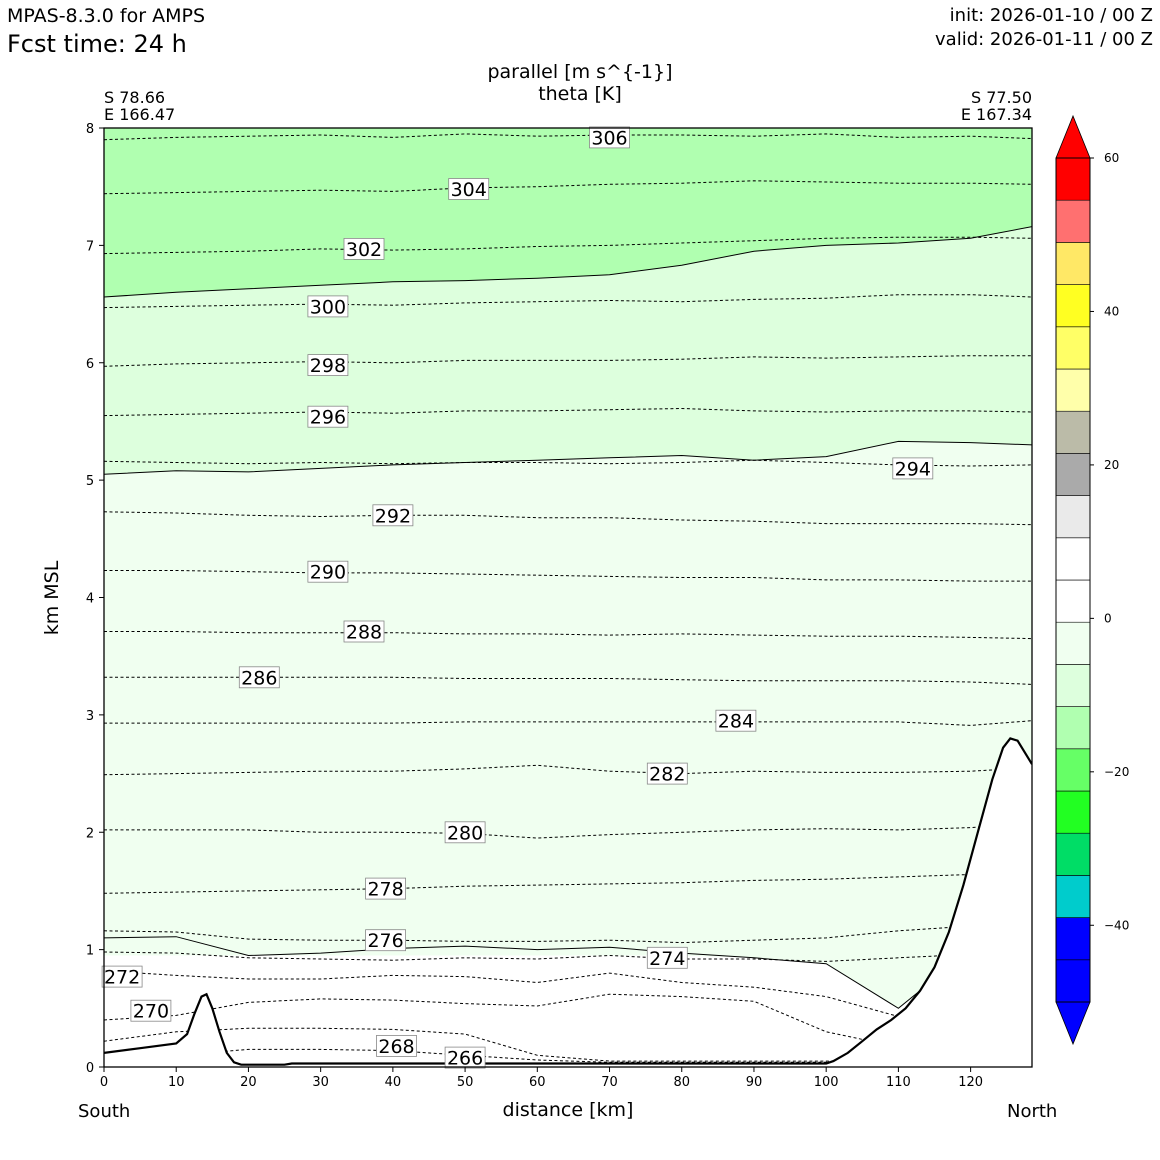  What do you see at coordinates (393, 516) in the screenshot?
I see `theta-label-292: 292` at bounding box center [393, 516].